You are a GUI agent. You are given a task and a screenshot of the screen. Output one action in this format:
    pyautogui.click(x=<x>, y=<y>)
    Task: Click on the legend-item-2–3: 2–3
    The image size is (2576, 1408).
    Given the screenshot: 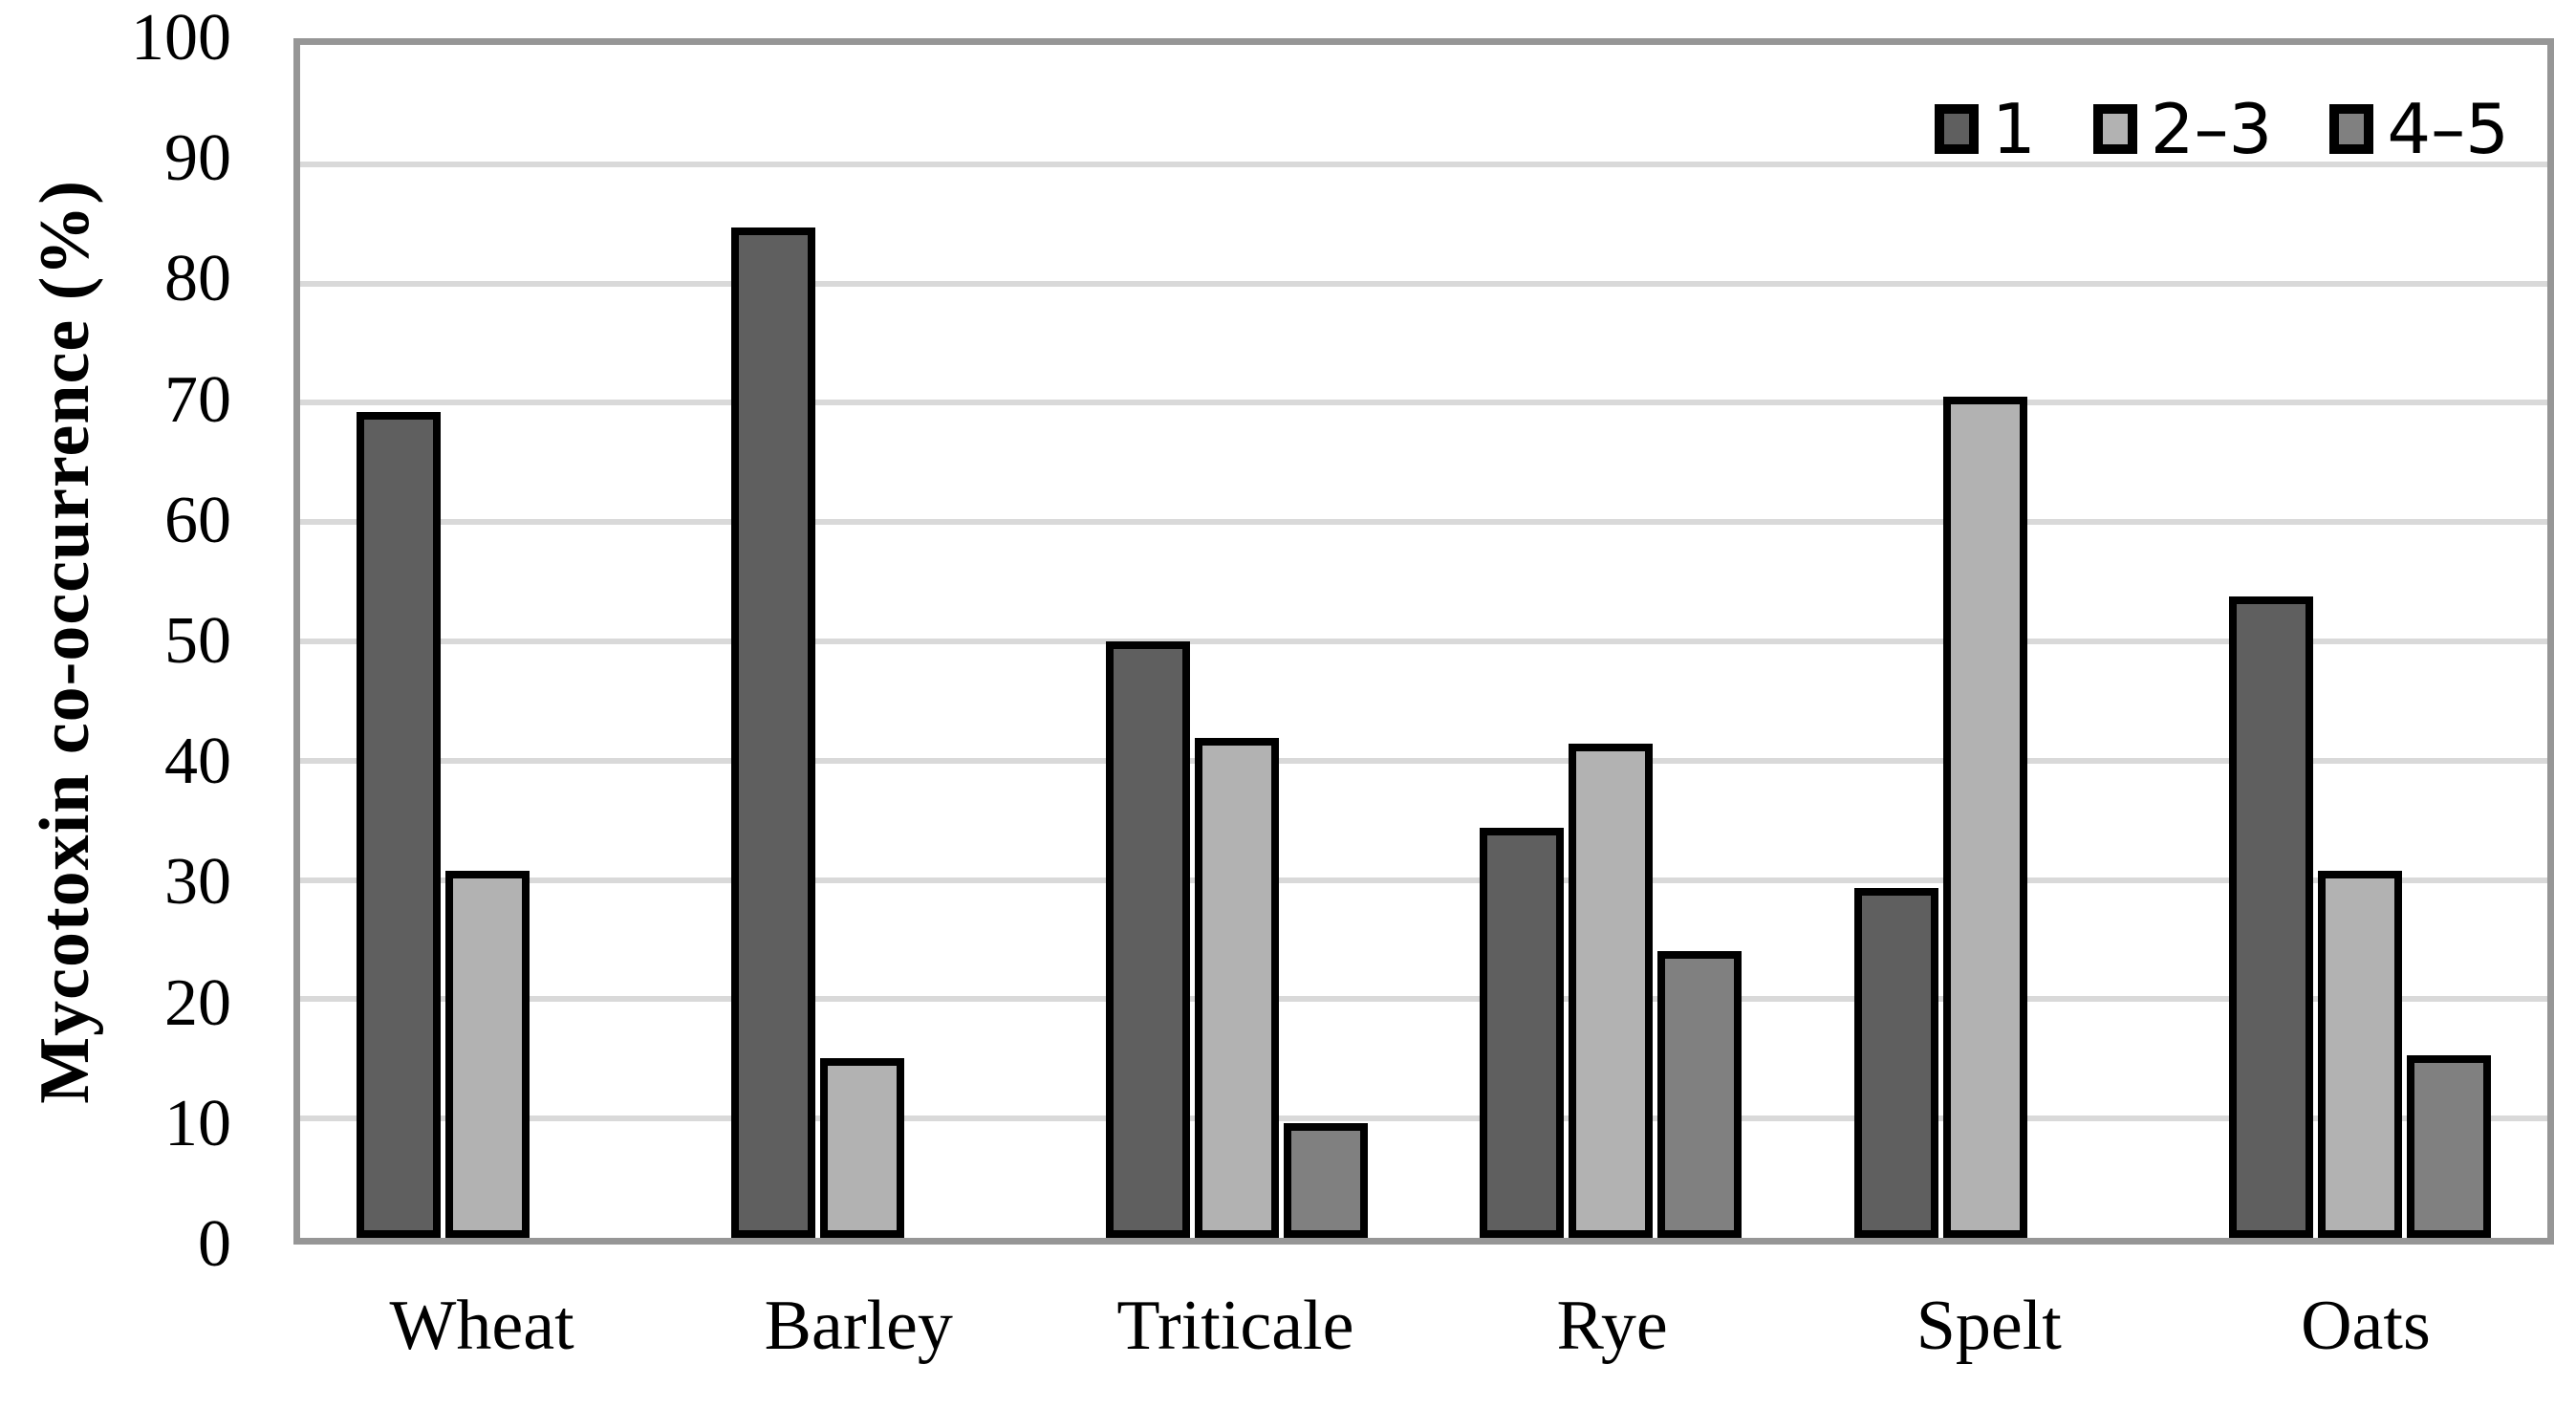 What is the action you would take?
    pyautogui.click(x=2182, y=129)
    